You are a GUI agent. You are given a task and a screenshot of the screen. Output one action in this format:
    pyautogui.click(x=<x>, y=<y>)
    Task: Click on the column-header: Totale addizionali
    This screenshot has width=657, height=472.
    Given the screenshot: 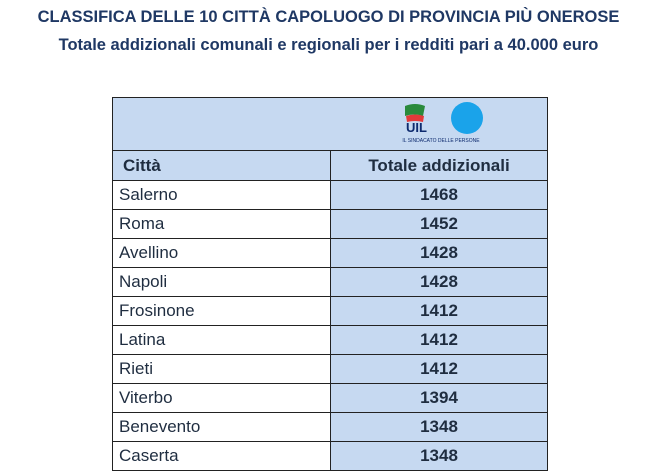 What is the action you would take?
    pyautogui.click(x=439, y=165)
    